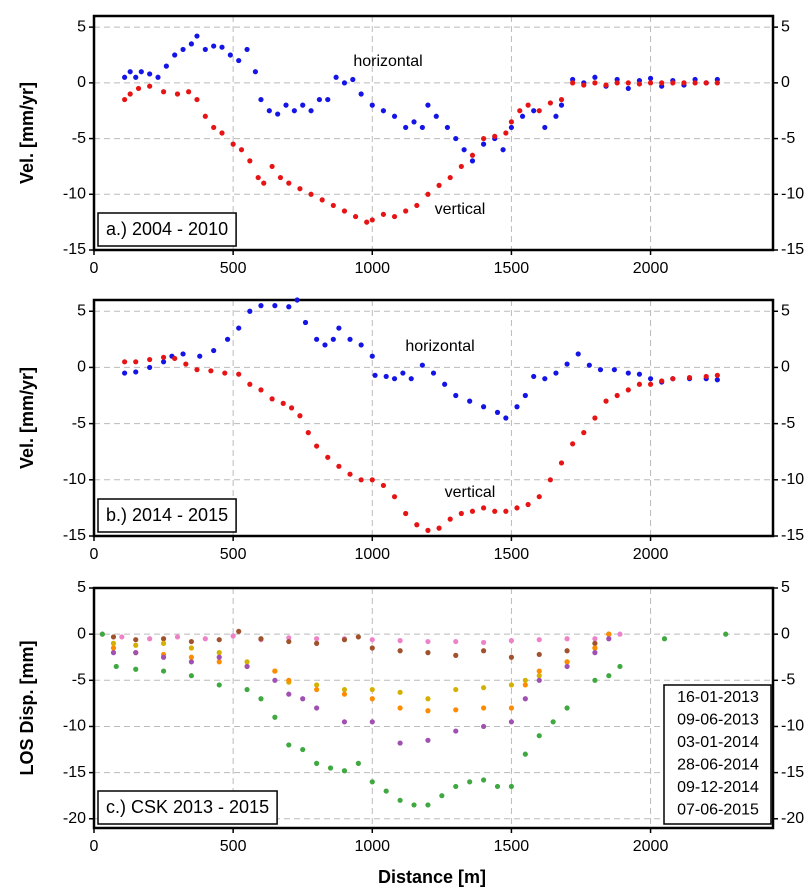  I want to click on series-label: horizontal, so click(439, 346).